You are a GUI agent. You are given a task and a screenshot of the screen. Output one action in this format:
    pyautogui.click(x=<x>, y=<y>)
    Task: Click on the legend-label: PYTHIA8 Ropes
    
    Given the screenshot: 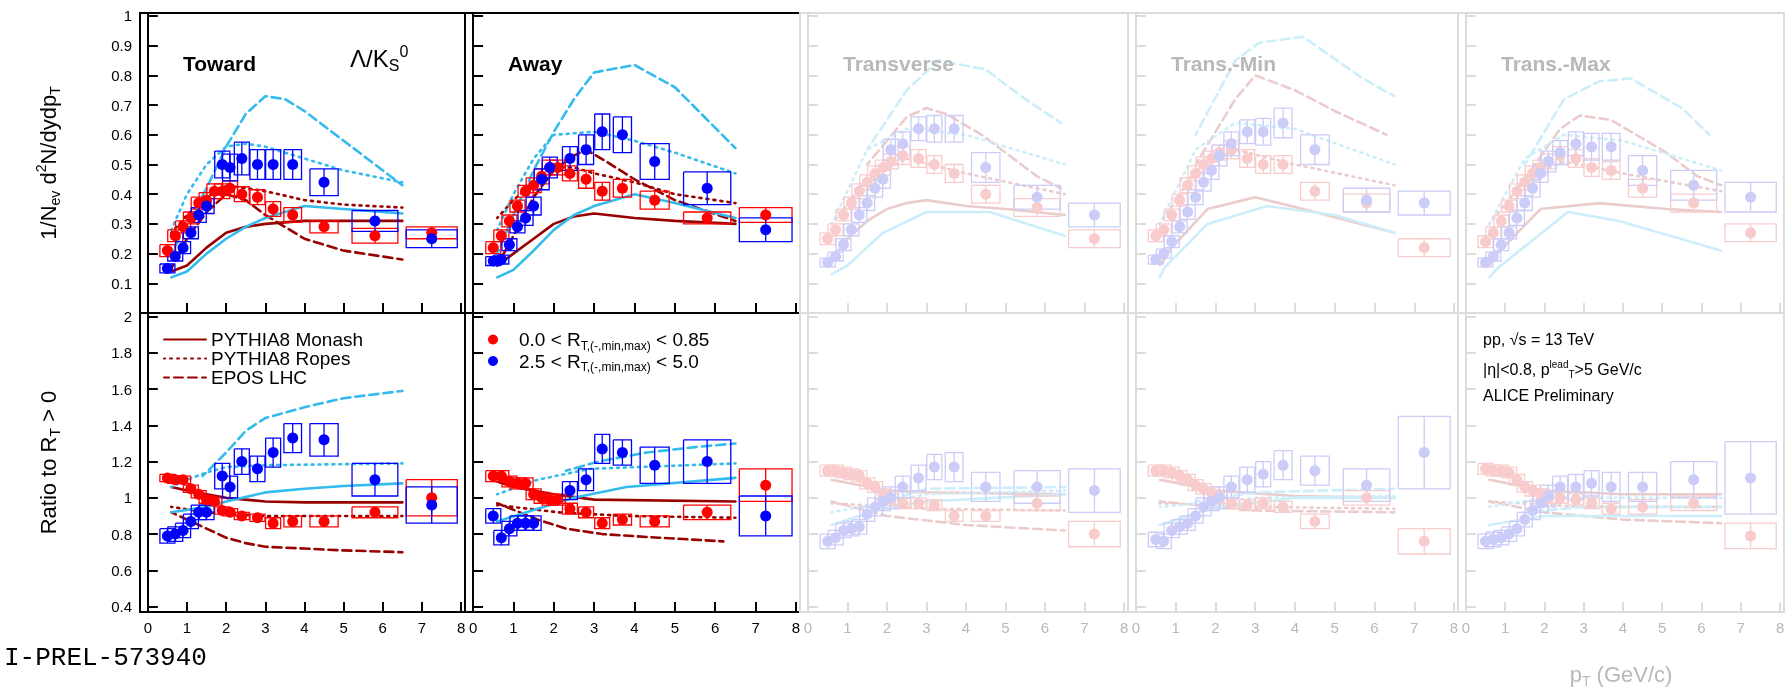 What is the action you would take?
    pyautogui.click(x=281, y=358)
    